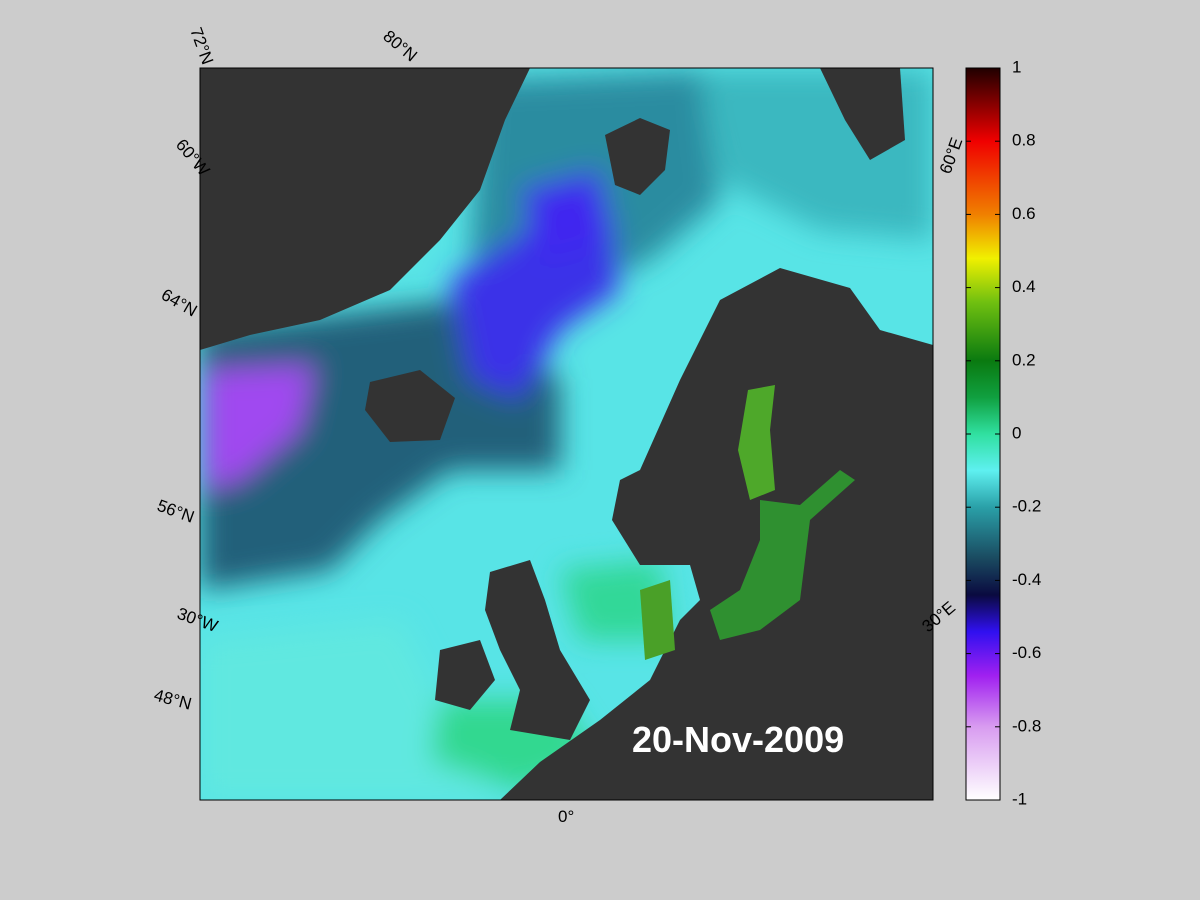 The width and height of the screenshot is (1200, 900). I want to click on colorbar-tick-label: -0.2, so click(1026, 506).